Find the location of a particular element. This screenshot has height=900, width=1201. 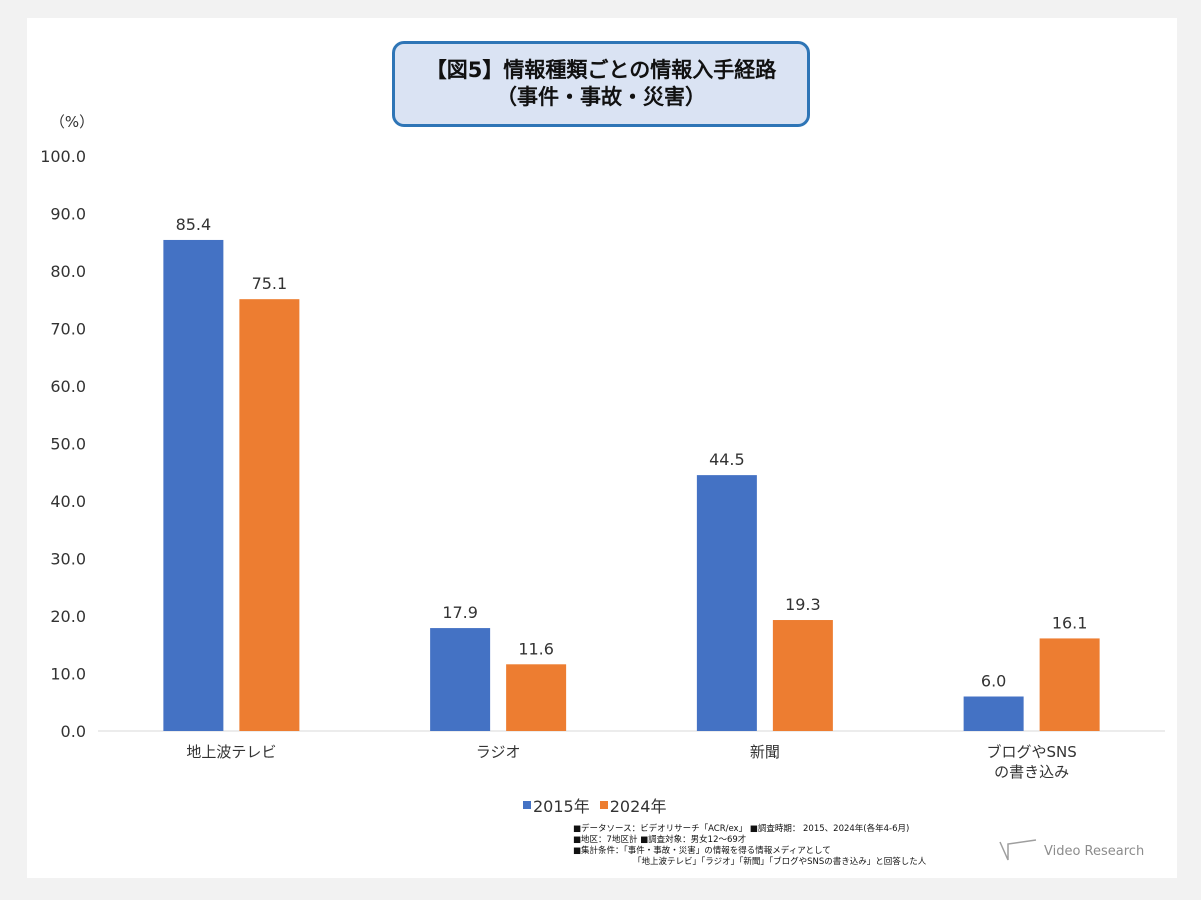

video-research-logo: Video Research is located at coordinates (1071, 851).